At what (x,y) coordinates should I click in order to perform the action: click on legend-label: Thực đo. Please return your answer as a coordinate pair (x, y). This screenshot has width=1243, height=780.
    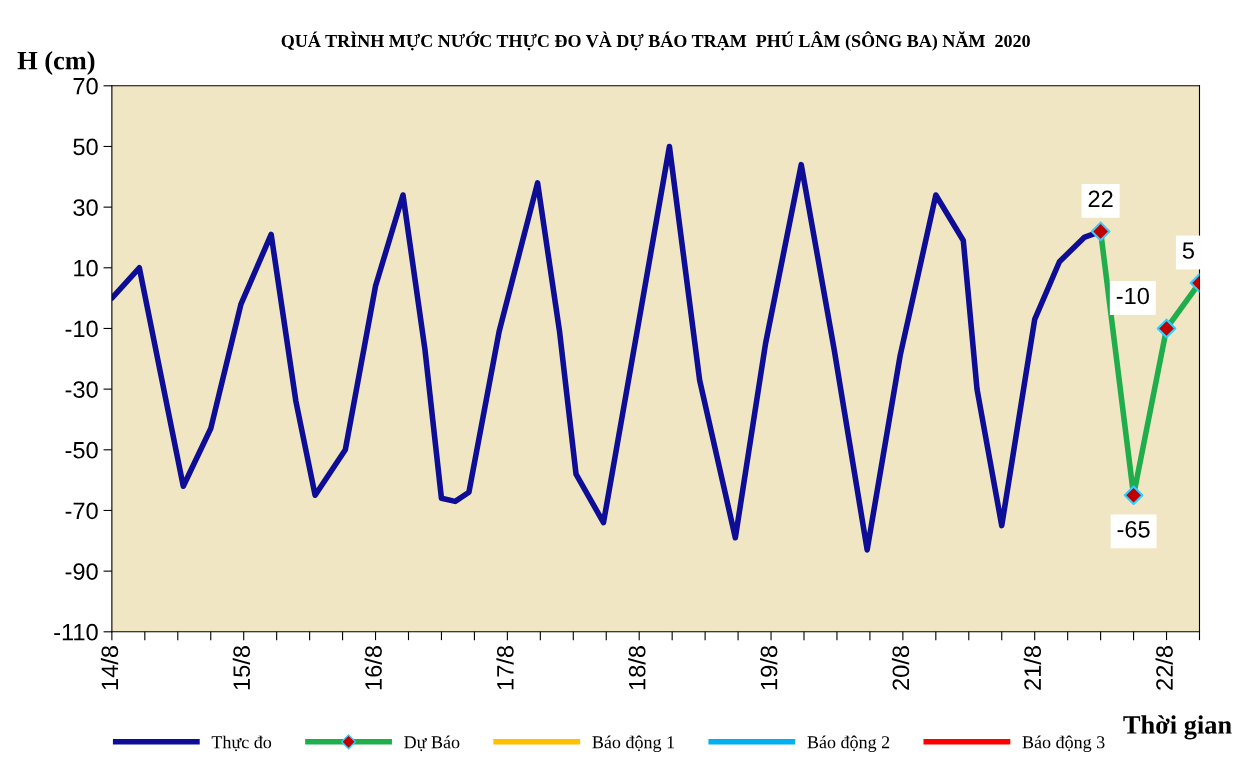
    Looking at the image, I should click on (241, 743).